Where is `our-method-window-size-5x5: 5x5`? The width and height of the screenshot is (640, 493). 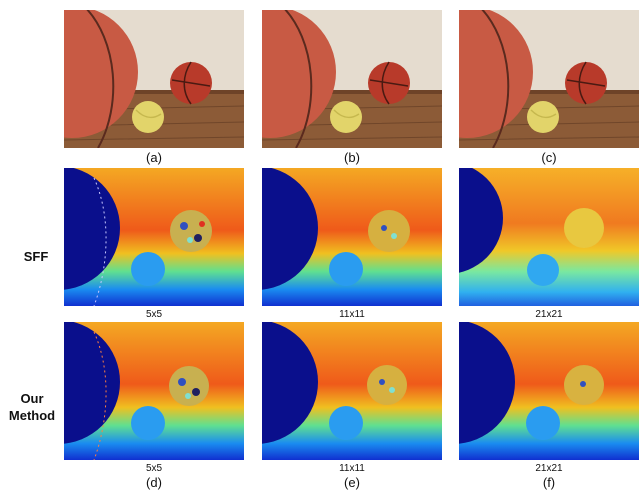 our-method-window-size-5x5: 5x5 is located at coordinates (154, 468).